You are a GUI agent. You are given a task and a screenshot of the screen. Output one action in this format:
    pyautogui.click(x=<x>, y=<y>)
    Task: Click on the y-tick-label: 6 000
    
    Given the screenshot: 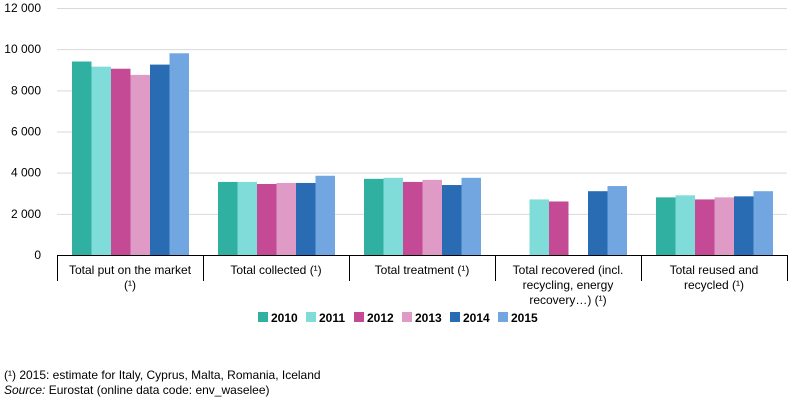 What is the action you would take?
    pyautogui.click(x=26, y=132)
    